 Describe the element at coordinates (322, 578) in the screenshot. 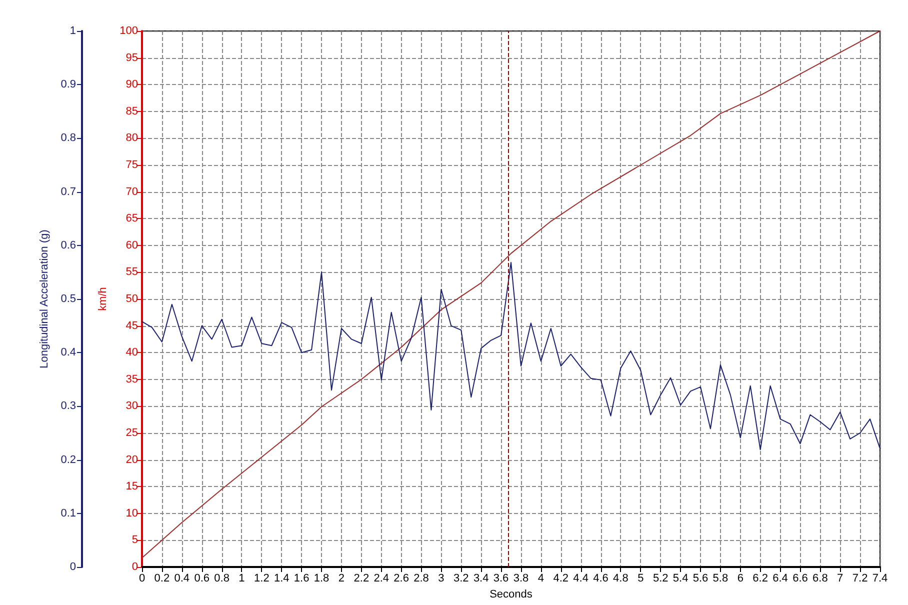

I see `x-tick-label: 1.8` at that location.